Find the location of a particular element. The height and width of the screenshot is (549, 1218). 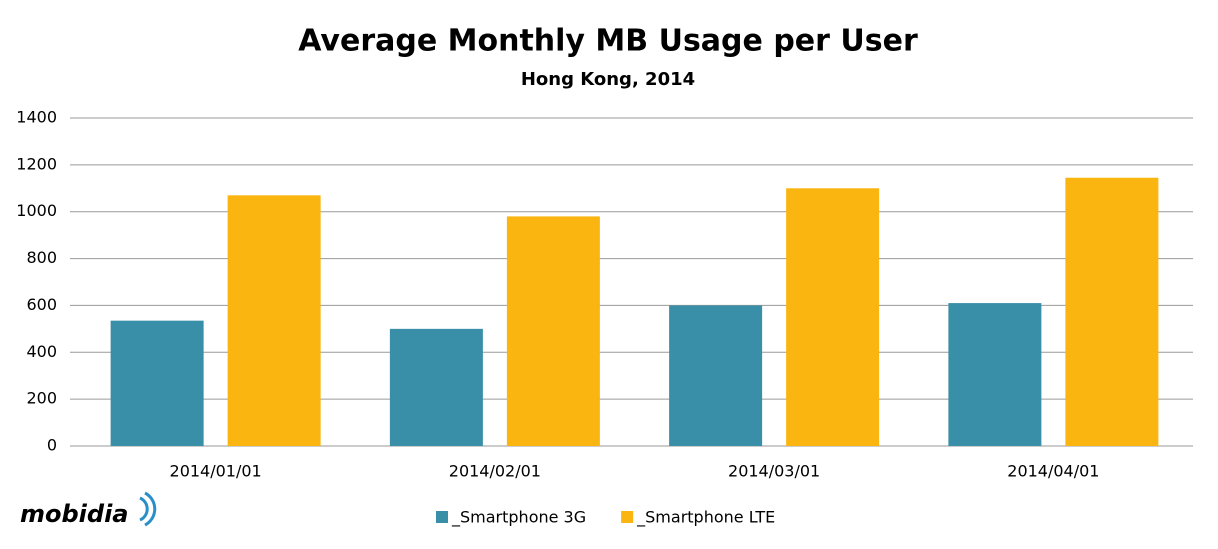

y-tick-label: 1200 is located at coordinates (36, 163).